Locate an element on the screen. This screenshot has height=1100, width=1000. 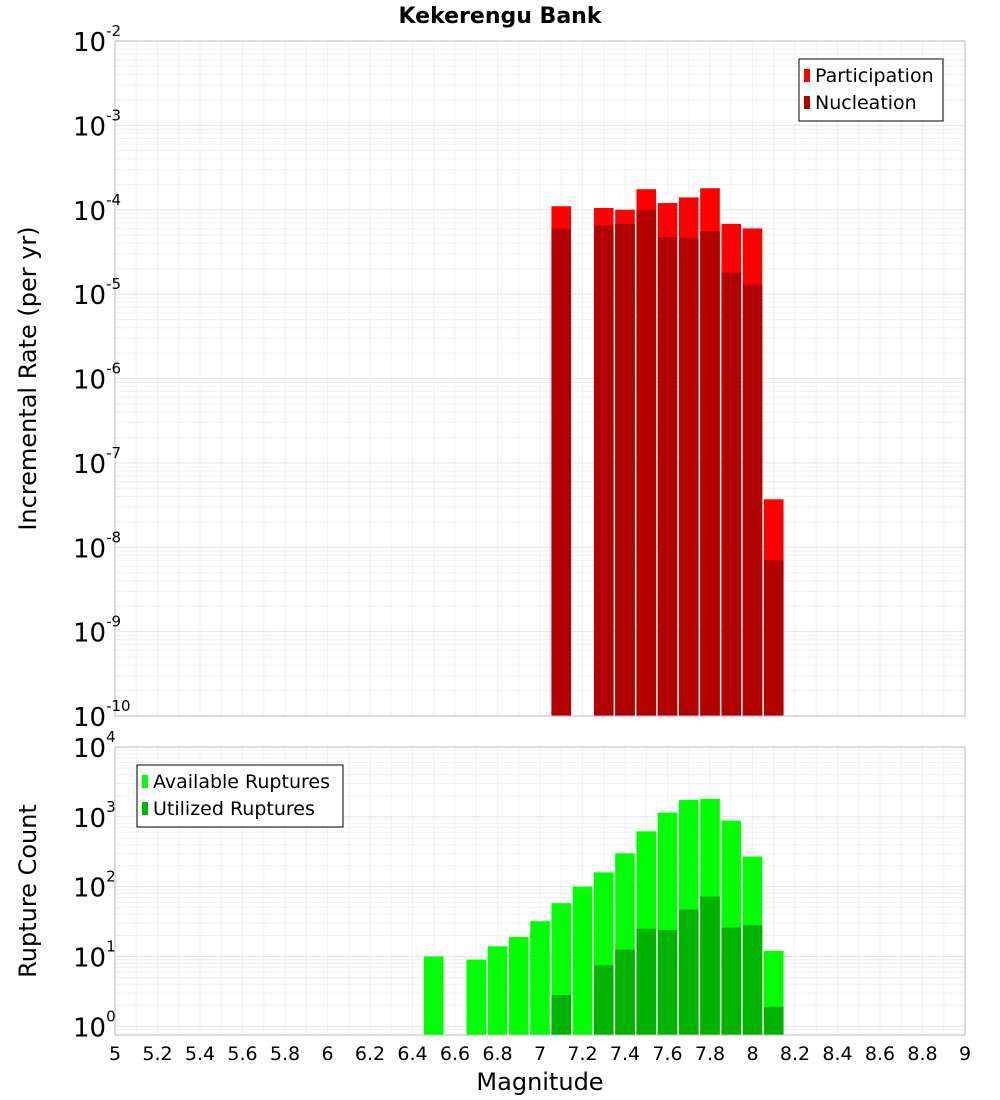
x-tick-label: 7.8 is located at coordinates (710, 1054).